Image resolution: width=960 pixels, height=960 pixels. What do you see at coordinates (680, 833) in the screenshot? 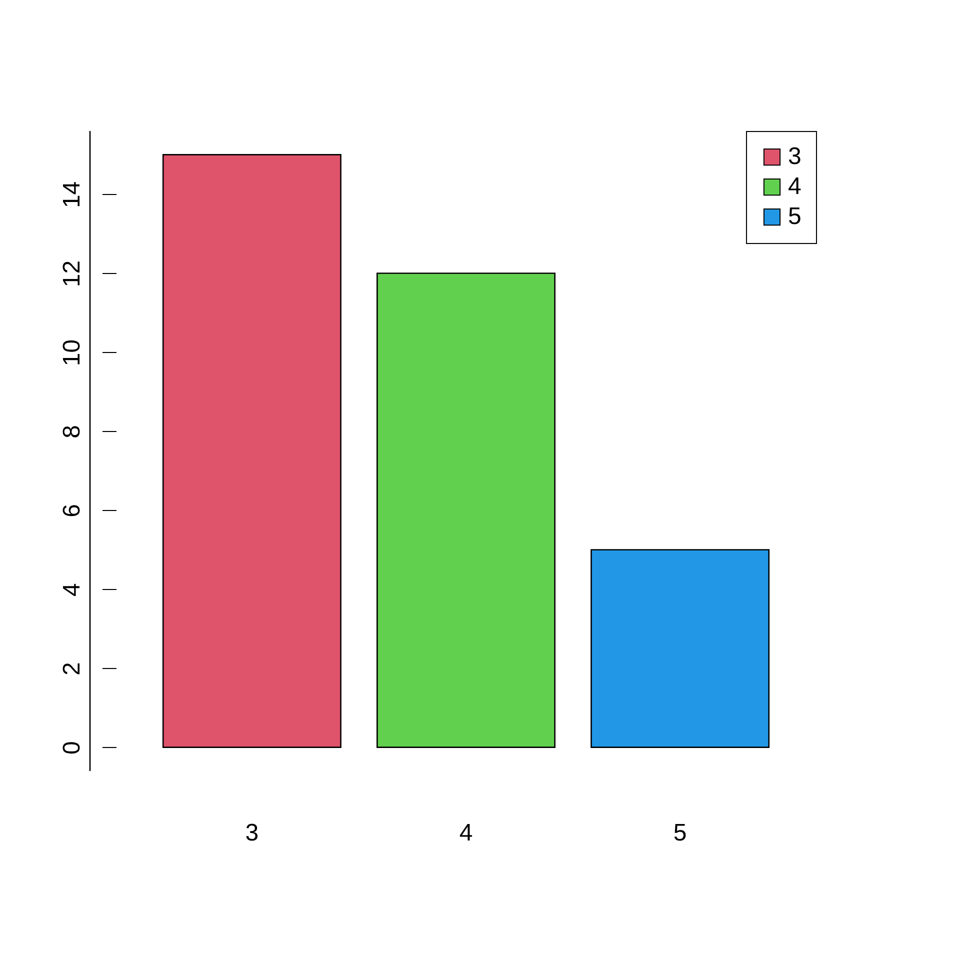
I see `x-tick-label: 5` at bounding box center [680, 833].